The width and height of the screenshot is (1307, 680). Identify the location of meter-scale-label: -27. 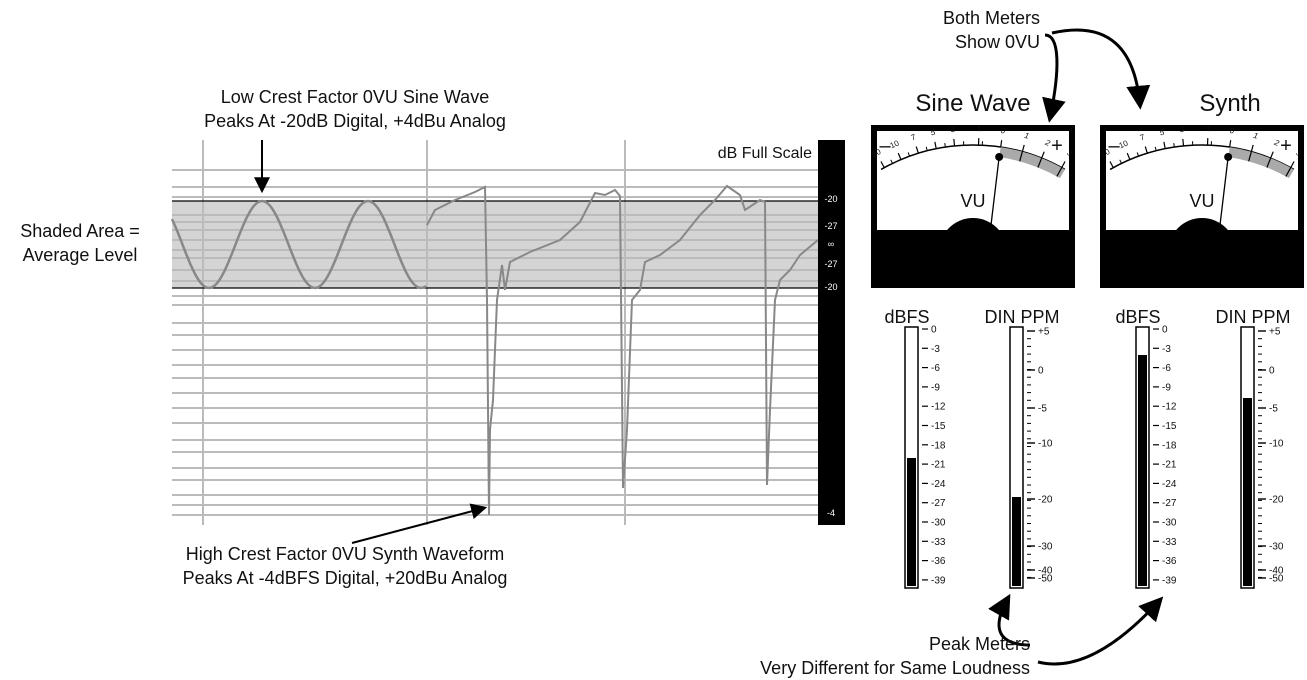
(1169, 503).